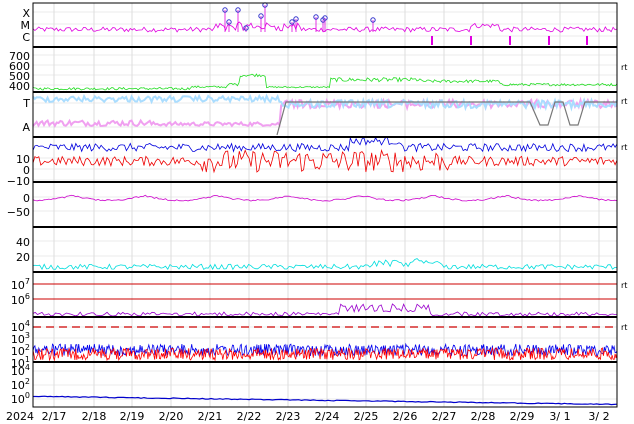 The image size is (634, 424). I want to click on speed-rt-label: rt, so click(624, 67).